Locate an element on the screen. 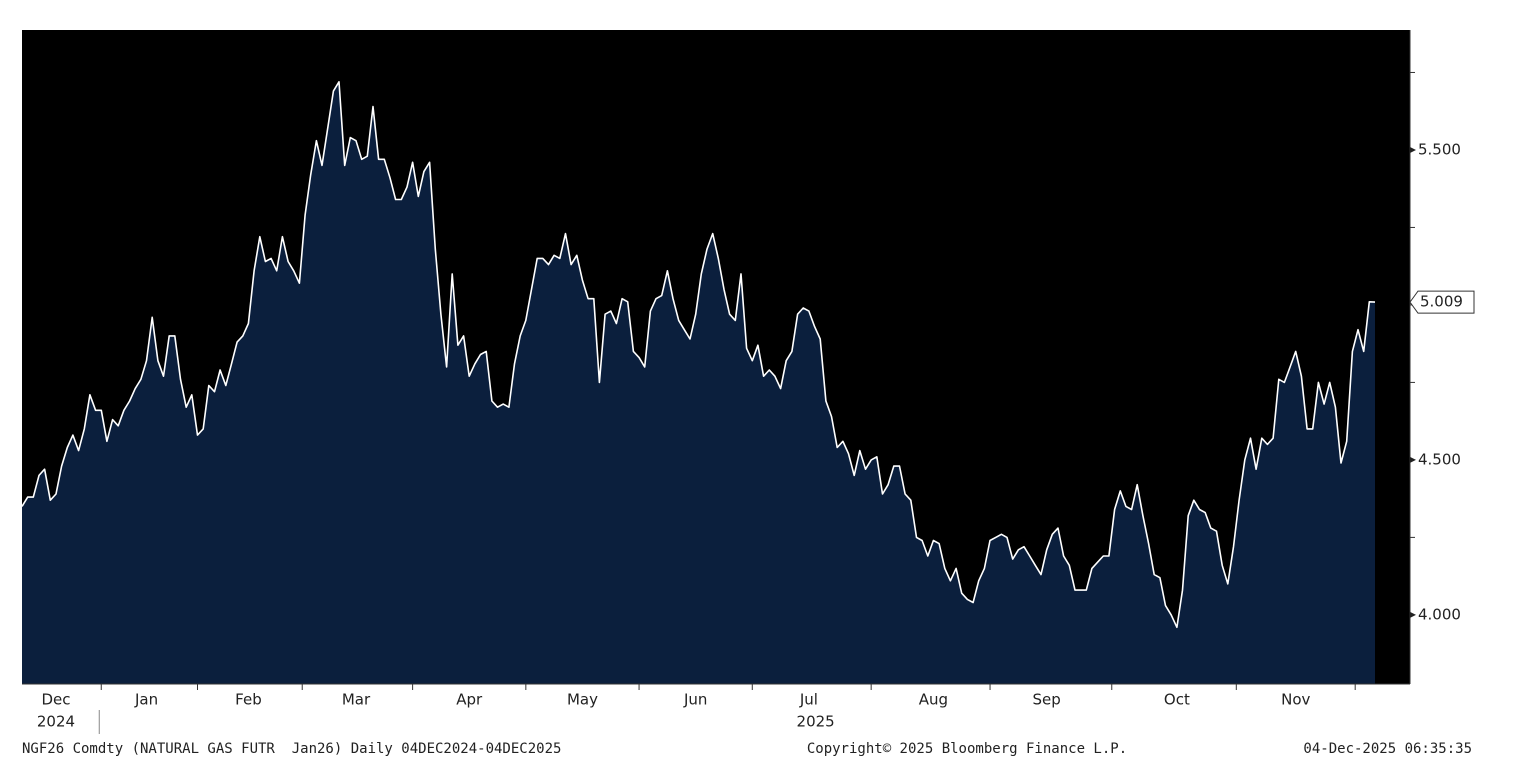  x-tick-label: Mar is located at coordinates (356, 700).